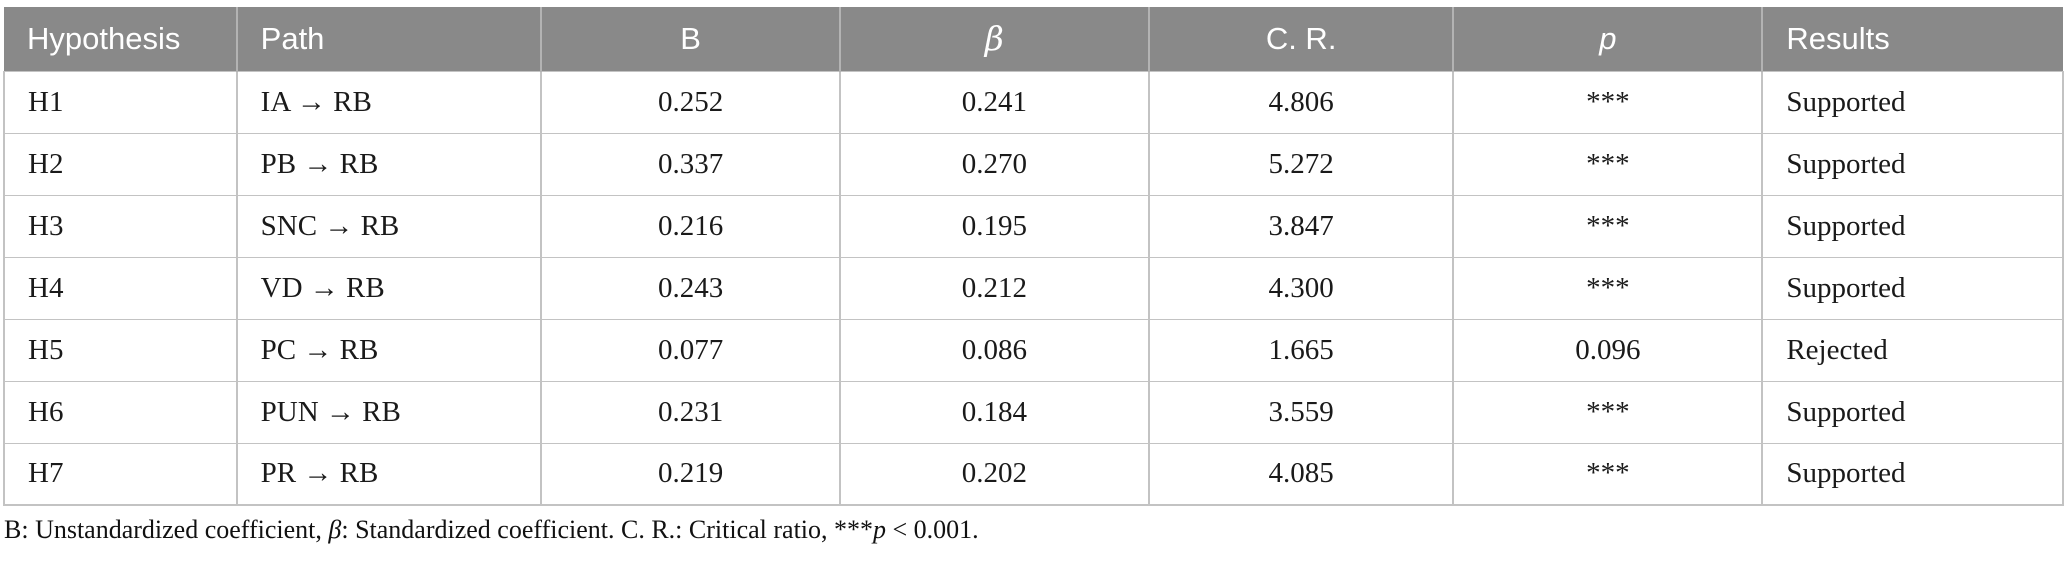  What do you see at coordinates (690, 288) in the screenshot?
I see `cell-b: 0.243` at bounding box center [690, 288].